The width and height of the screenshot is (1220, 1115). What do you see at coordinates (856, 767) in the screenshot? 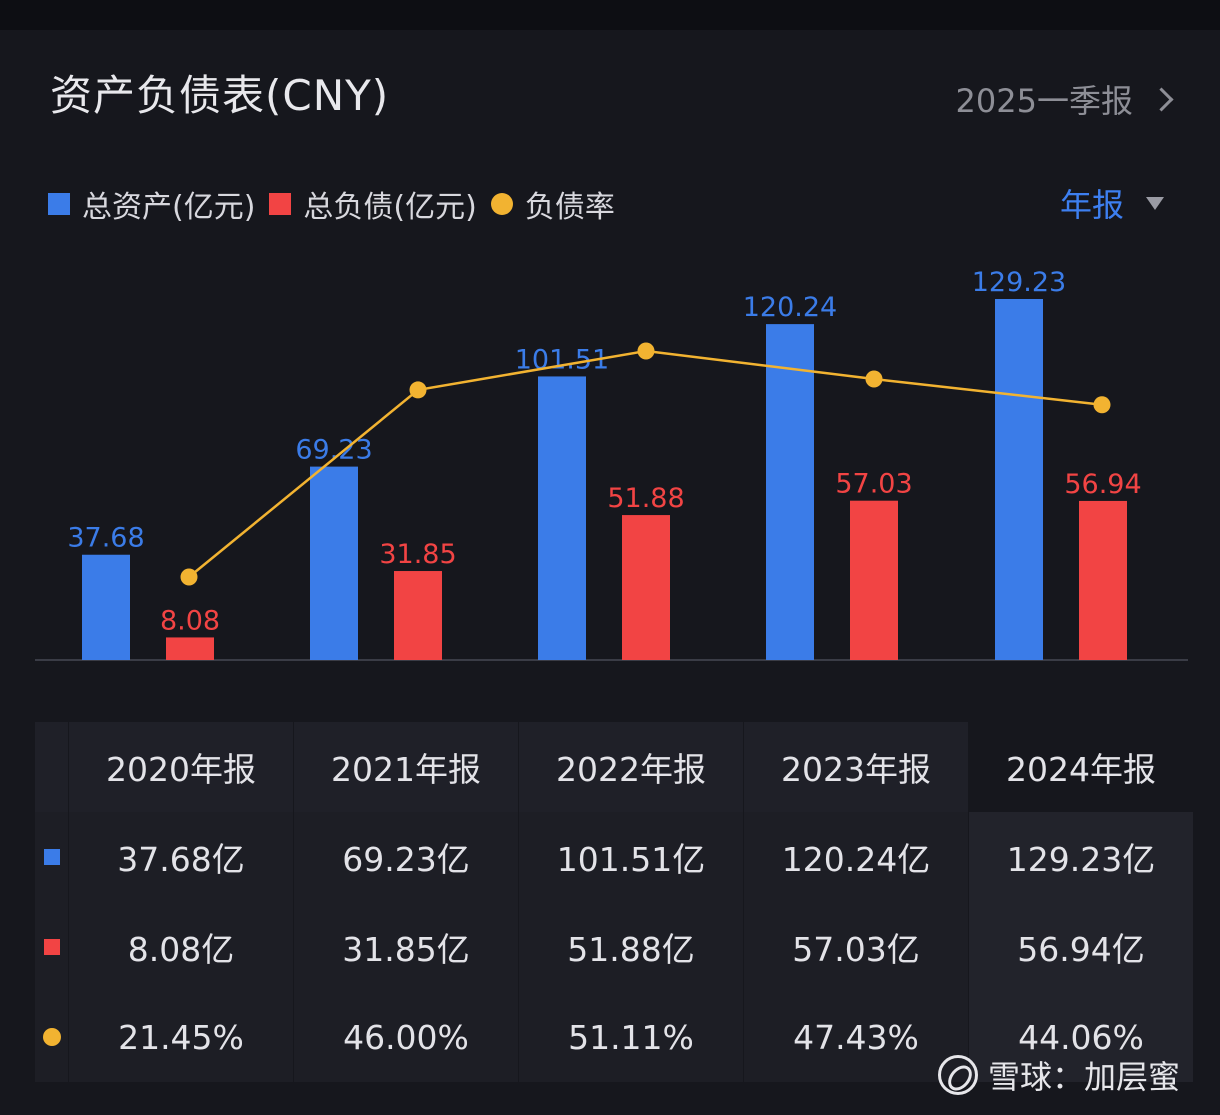
I see `table-header-cell: 2023年报` at bounding box center [856, 767].